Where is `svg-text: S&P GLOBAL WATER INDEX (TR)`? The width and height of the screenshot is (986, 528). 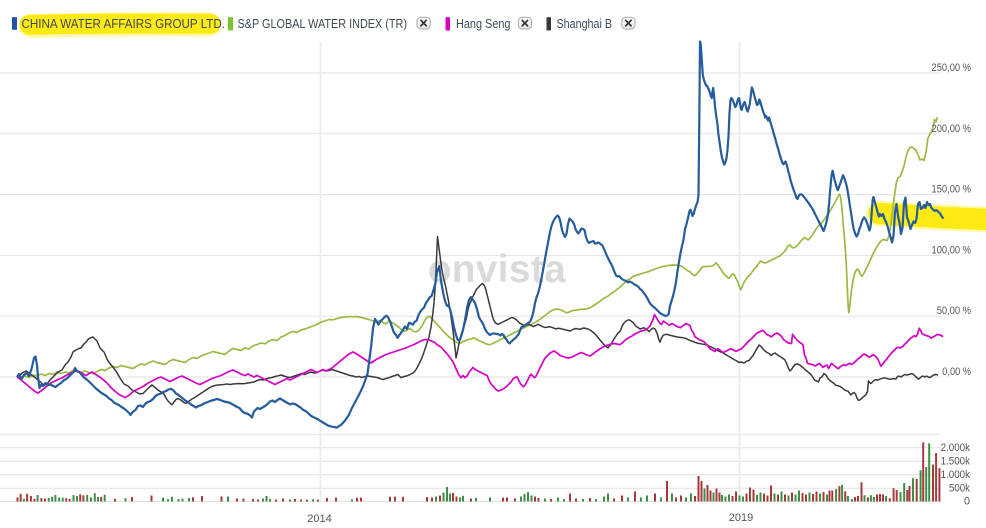 svg-text: S&P GLOBAL WATER INDEX (TR) is located at coordinates (323, 23).